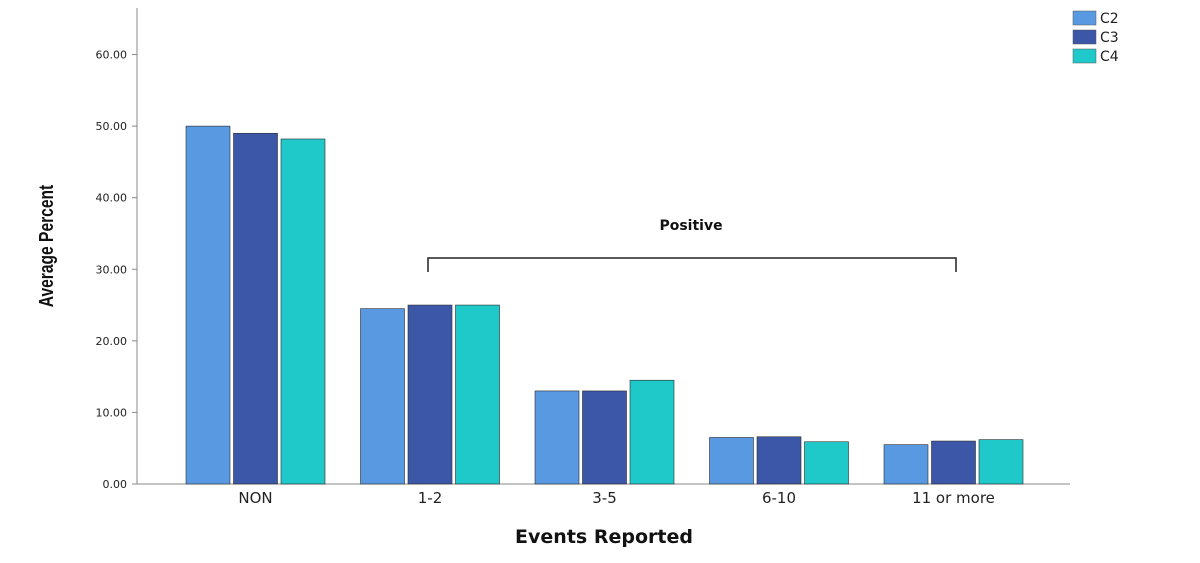  Describe the element at coordinates (430, 498) in the screenshot. I see `x-tick-label: 1-2` at that location.